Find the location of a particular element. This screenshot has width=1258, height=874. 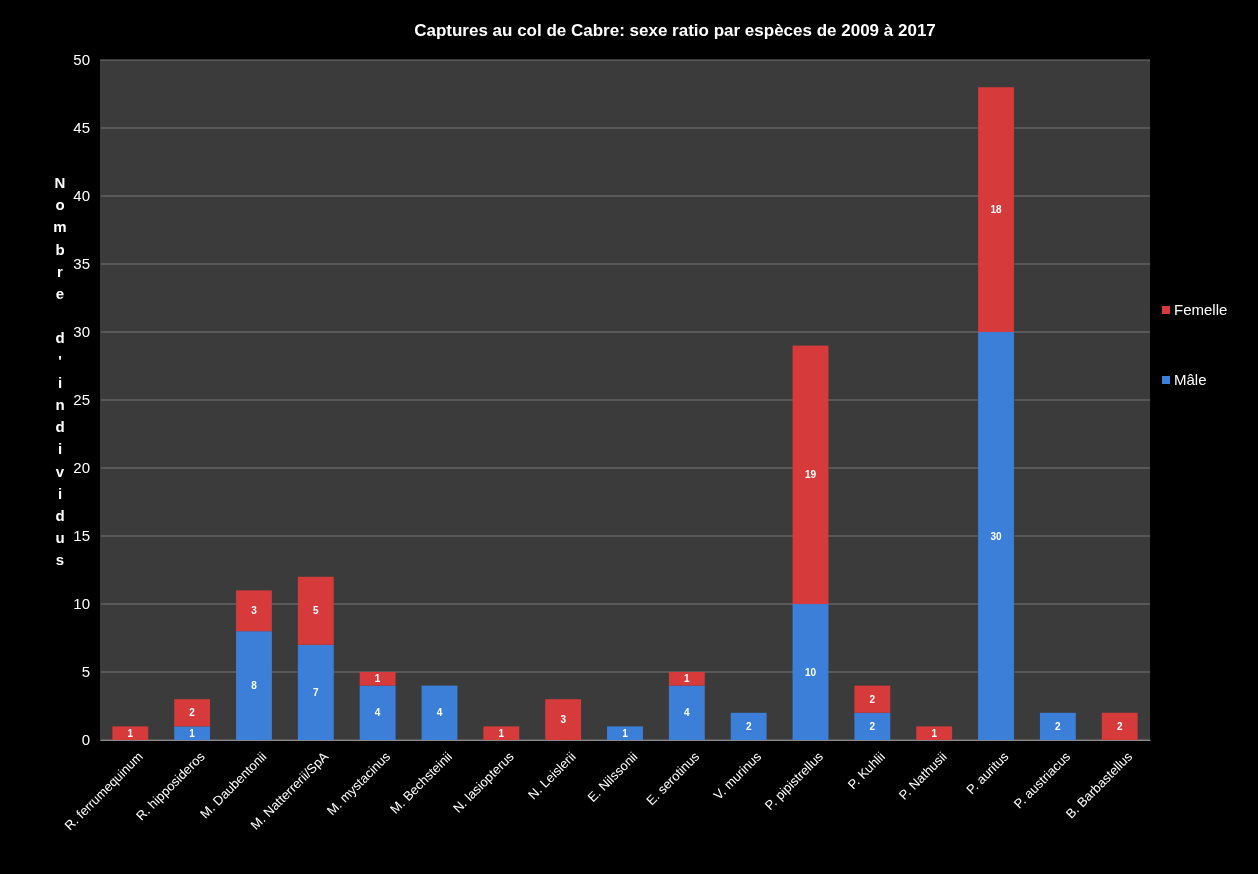

y-tick-label: 35 is located at coordinates (81, 264).